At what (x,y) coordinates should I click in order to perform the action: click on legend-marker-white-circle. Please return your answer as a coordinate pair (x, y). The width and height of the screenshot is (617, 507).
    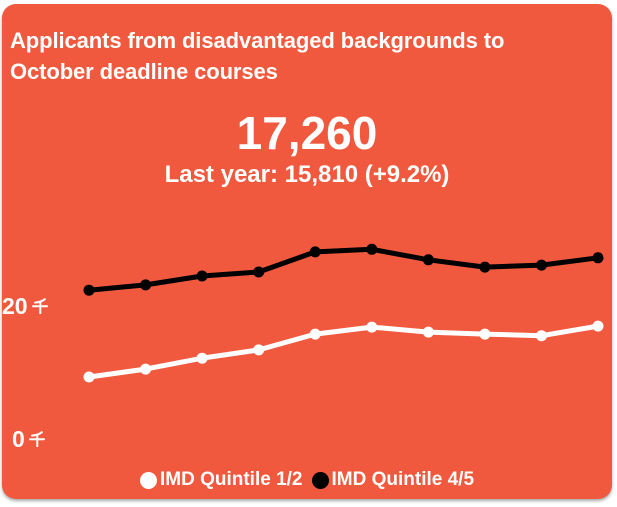
    Looking at the image, I should click on (148, 480).